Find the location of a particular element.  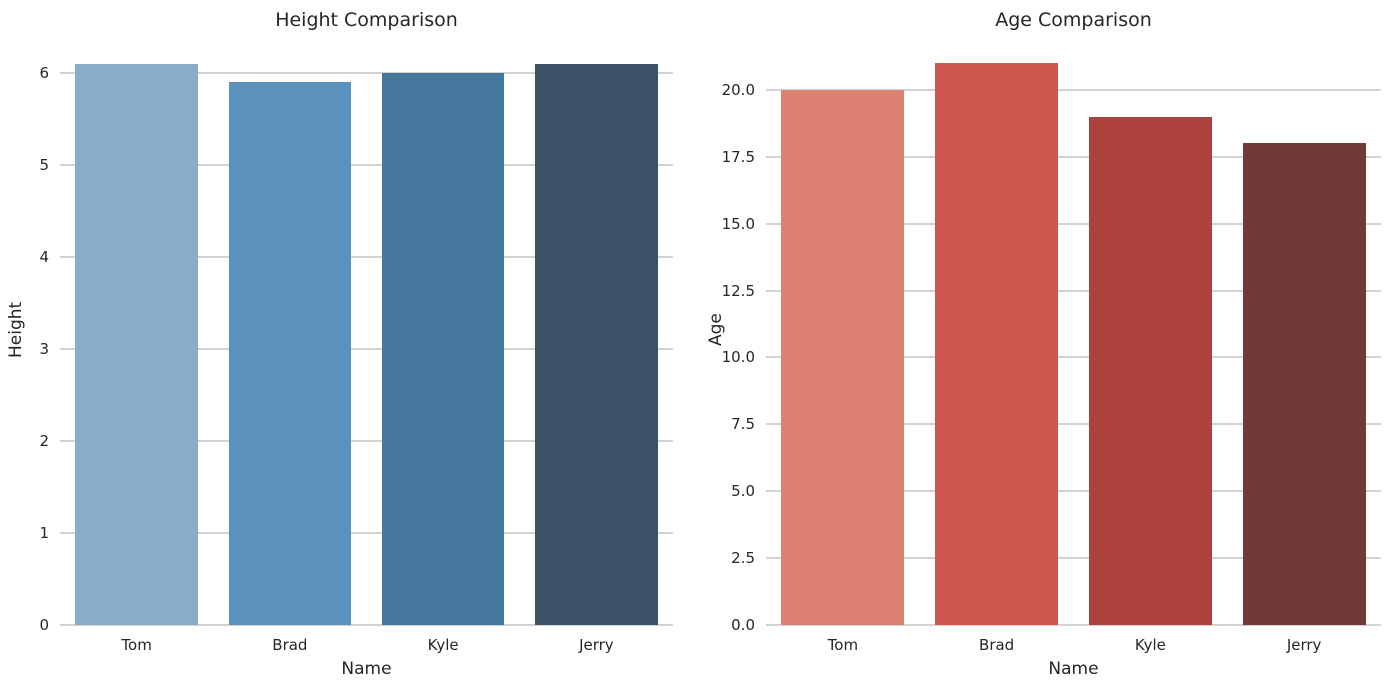

y-tick-label: 7.5 is located at coordinates (743, 424).